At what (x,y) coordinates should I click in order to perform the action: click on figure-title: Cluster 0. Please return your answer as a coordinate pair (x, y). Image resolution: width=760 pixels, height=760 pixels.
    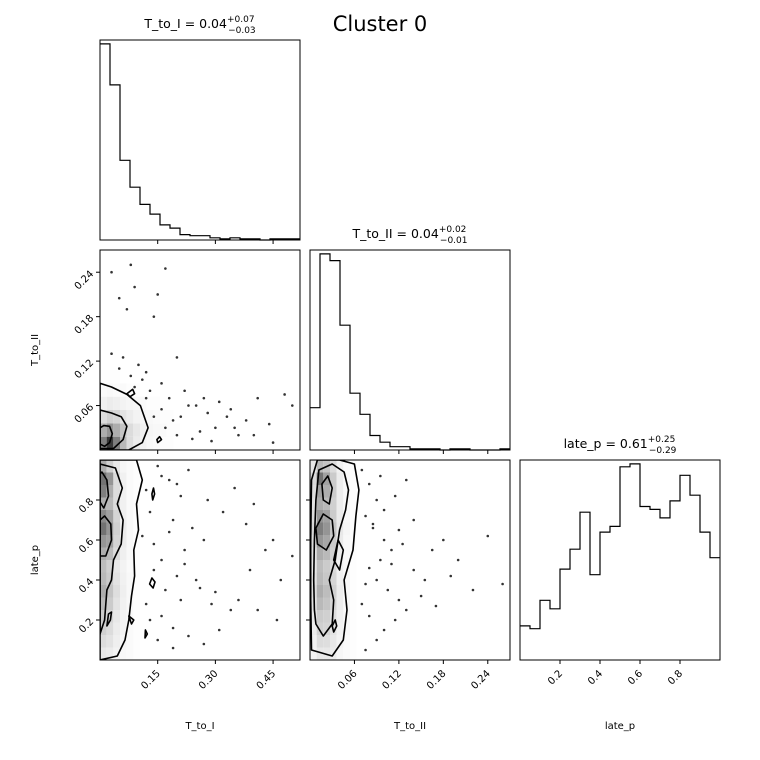
    Looking at the image, I should click on (380, 24).